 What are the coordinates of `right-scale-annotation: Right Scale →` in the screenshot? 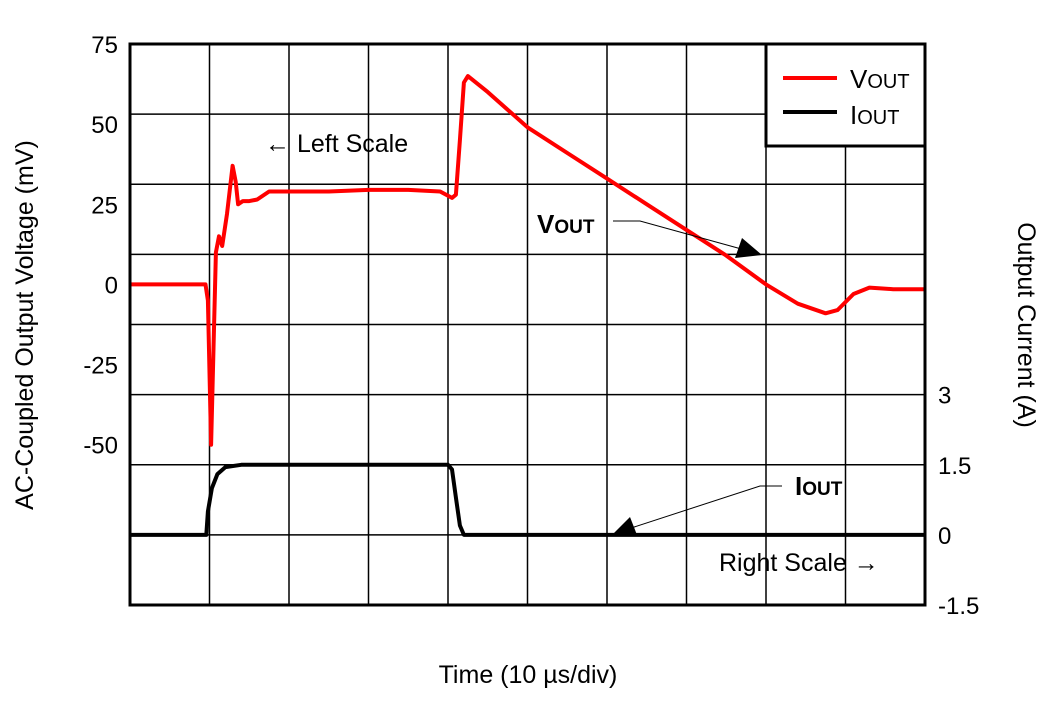 It's located at (799, 563).